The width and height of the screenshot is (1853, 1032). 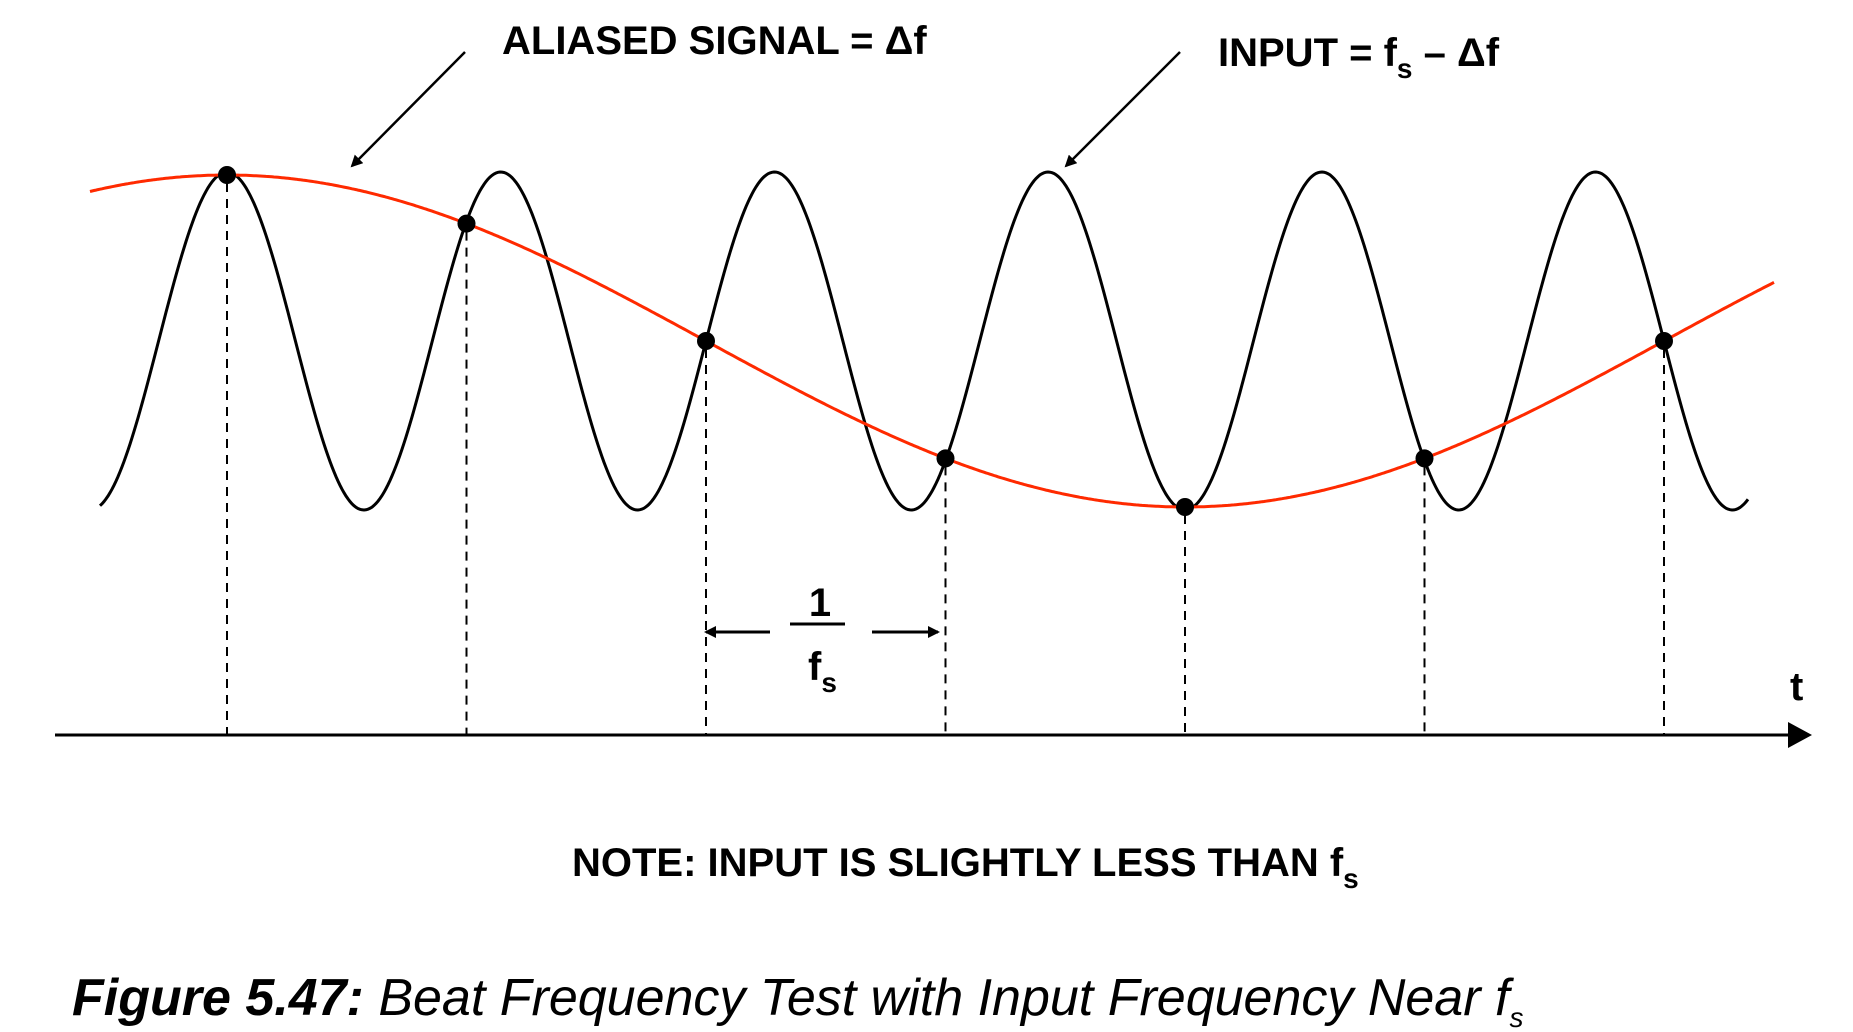 What do you see at coordinates (820, 603) in the screenshot?
I see `period-numerator: 1` at bounding box center [820, 603].